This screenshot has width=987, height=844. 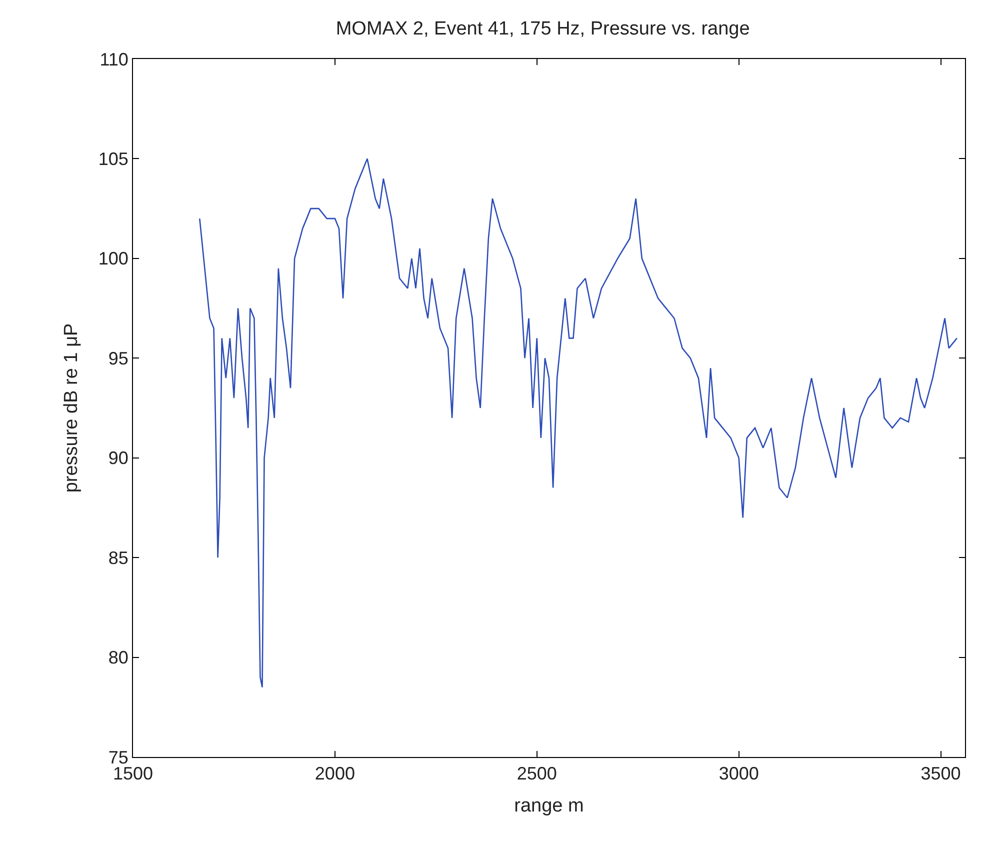 What do you see at coordinates (334, 774) in the screenshot?
I see `x-tick-label: 2000` at bounding box center [334, 774].